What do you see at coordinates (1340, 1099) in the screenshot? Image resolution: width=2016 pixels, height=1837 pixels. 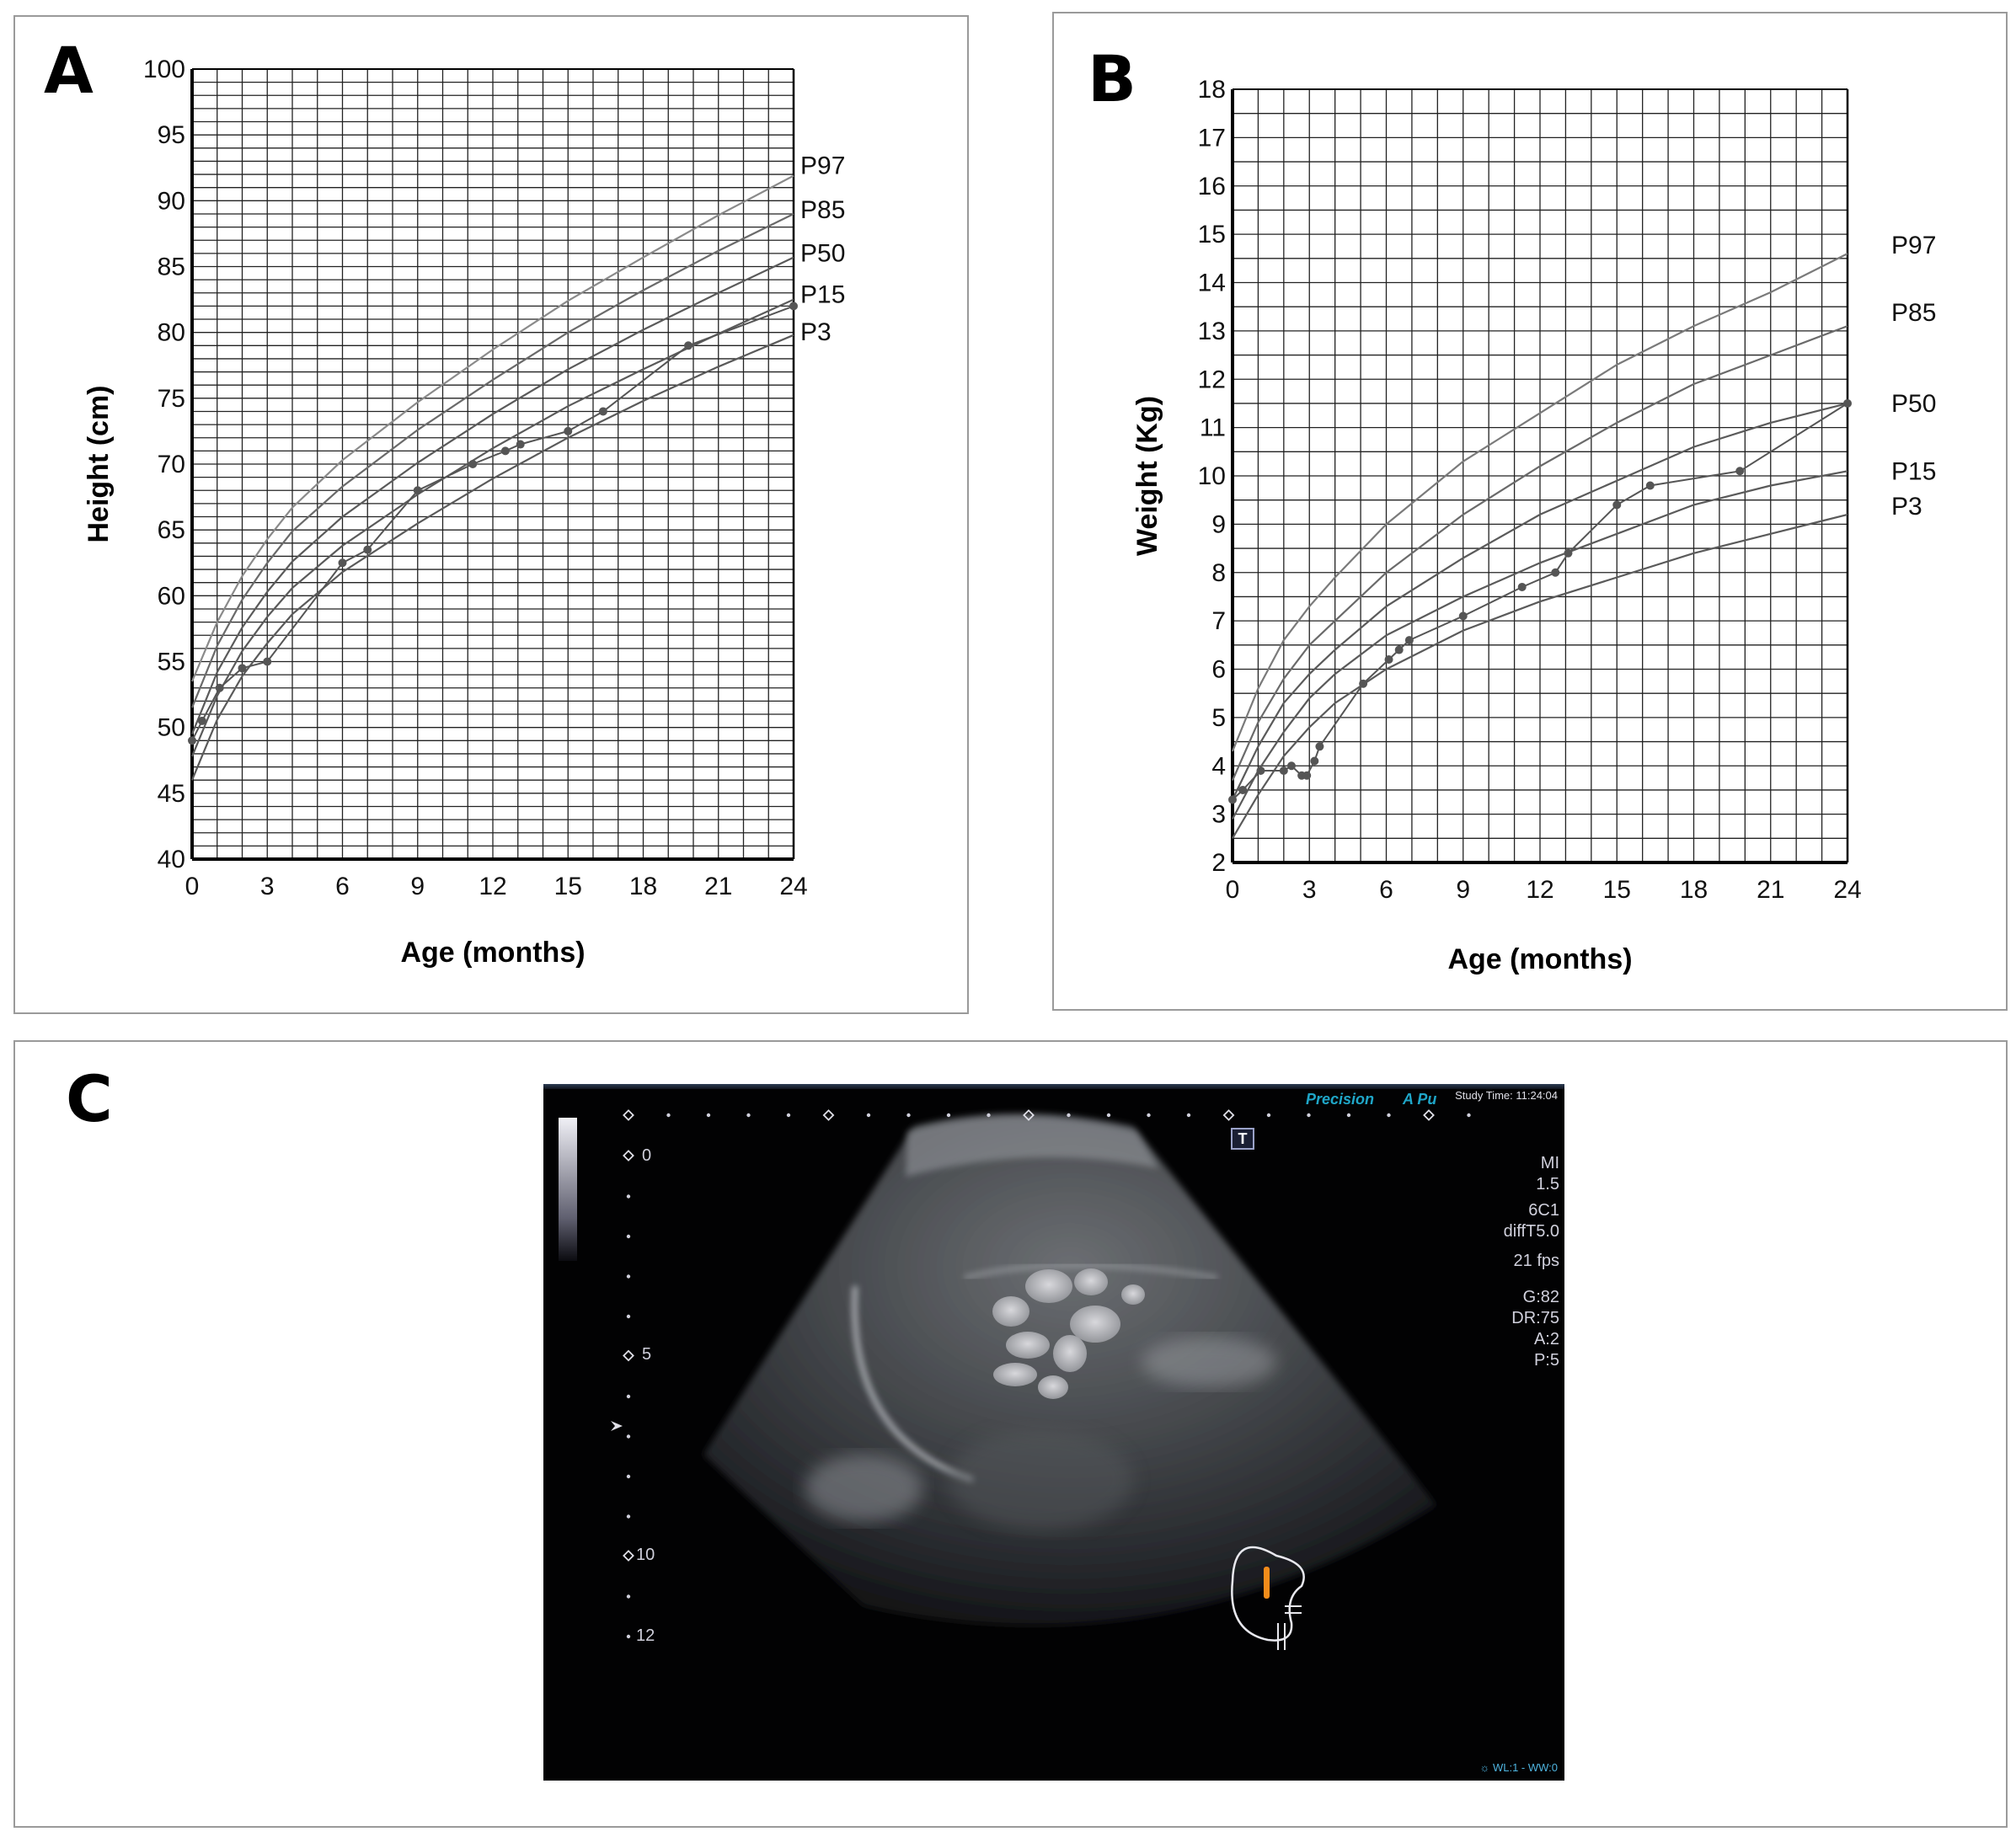 I see `brand-label: Precision` at bounding box center [1340, 1099].